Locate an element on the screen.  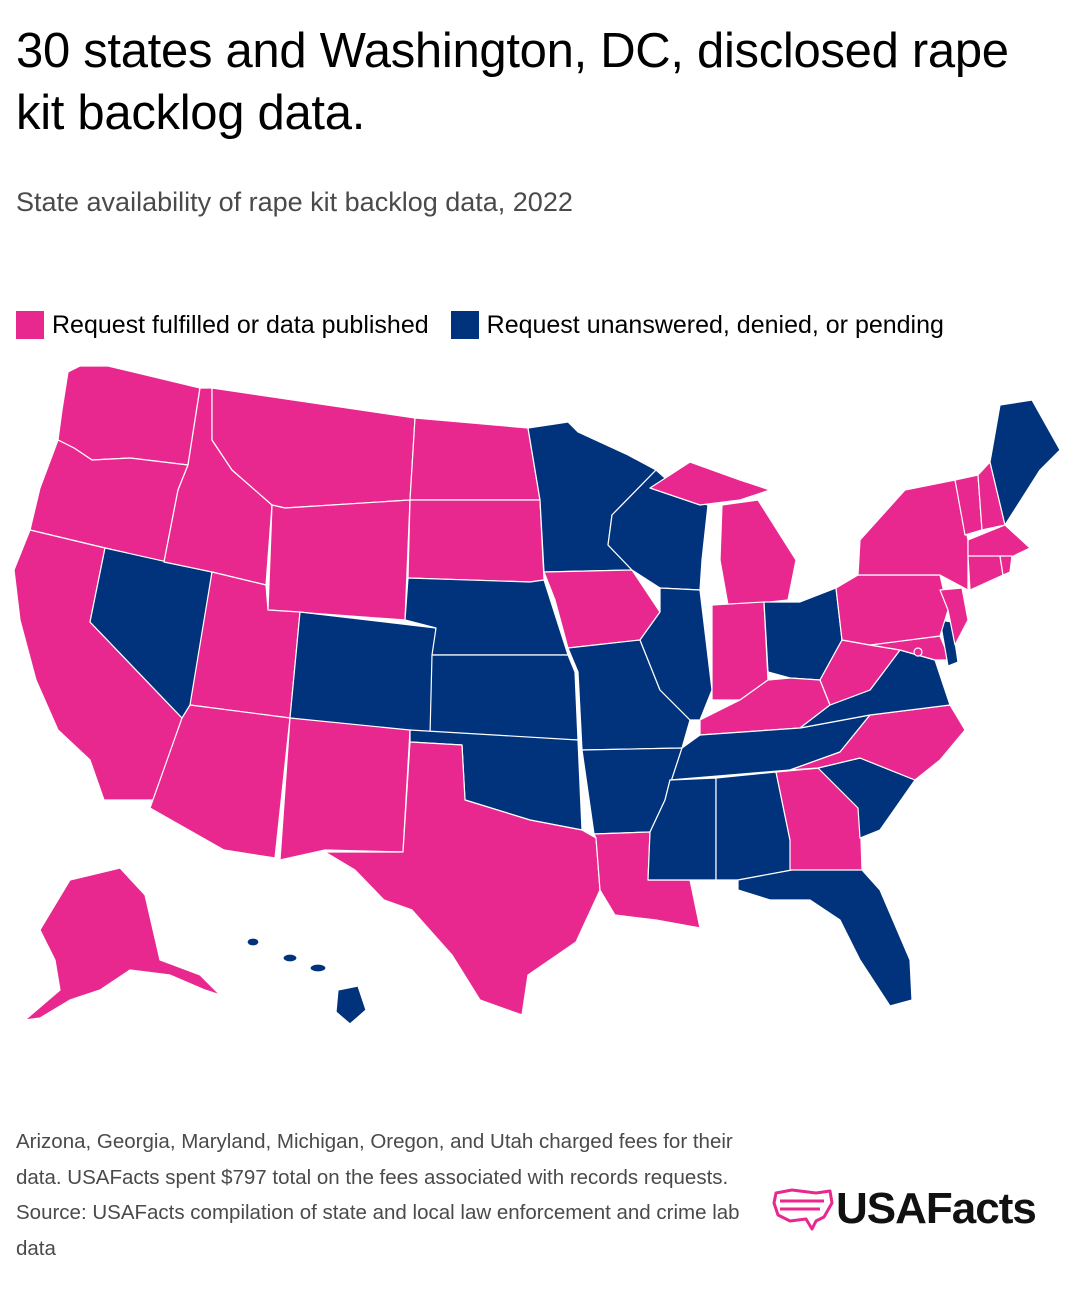
state-florida is located at coordinates (825, 938).